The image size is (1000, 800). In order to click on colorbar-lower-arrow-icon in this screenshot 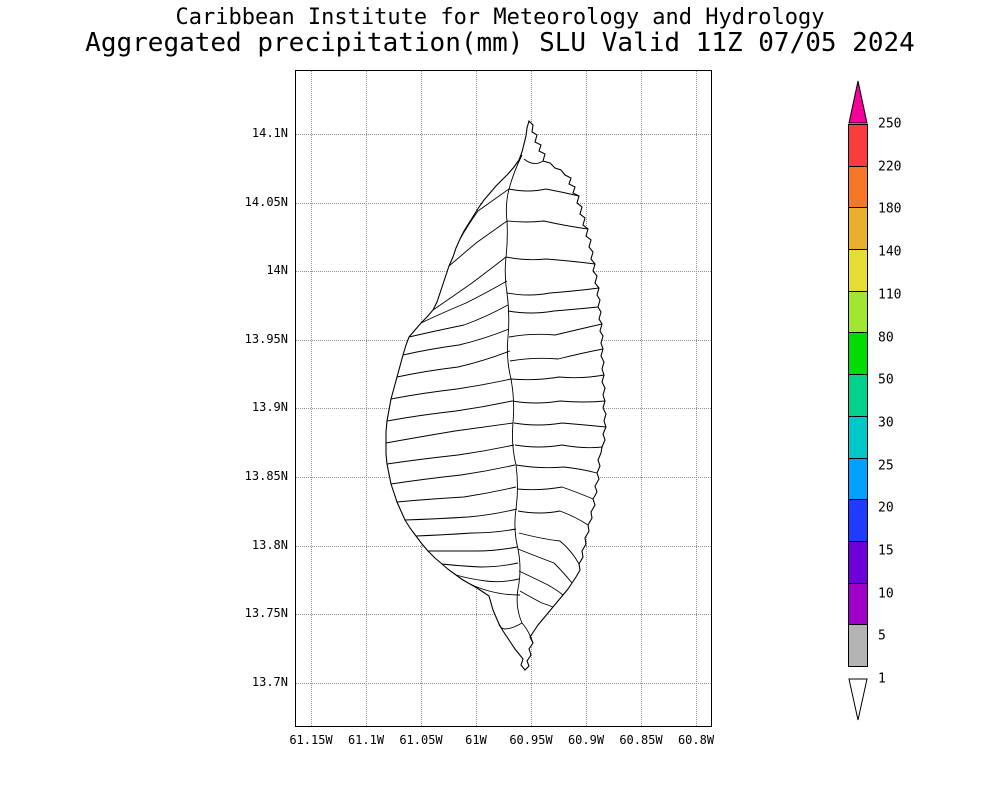, I will do `click(858, 699)`.